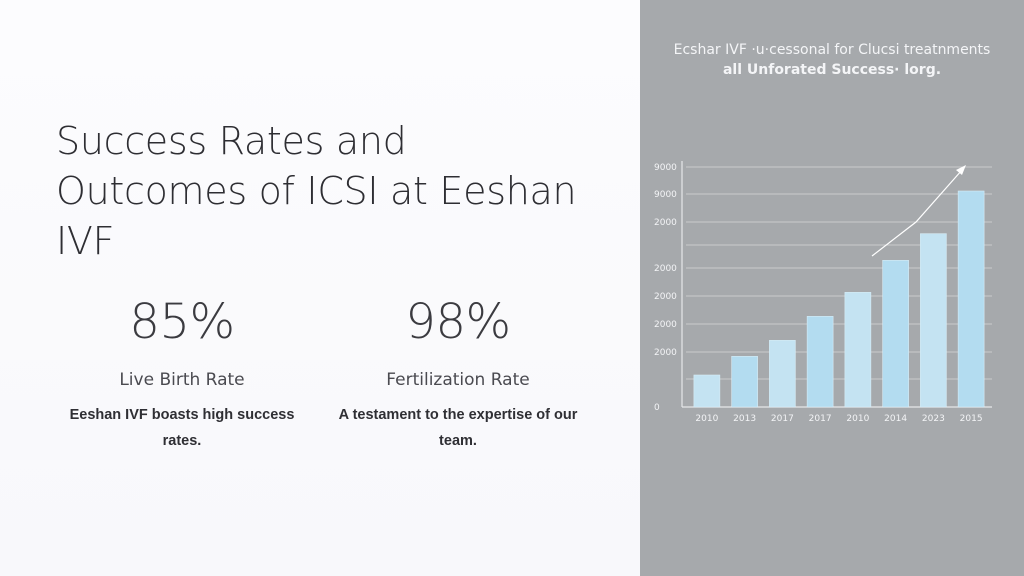 The width and height of the screenshot is (1024, 576). I want to click on trend-arrowhead, so click(961, 170).